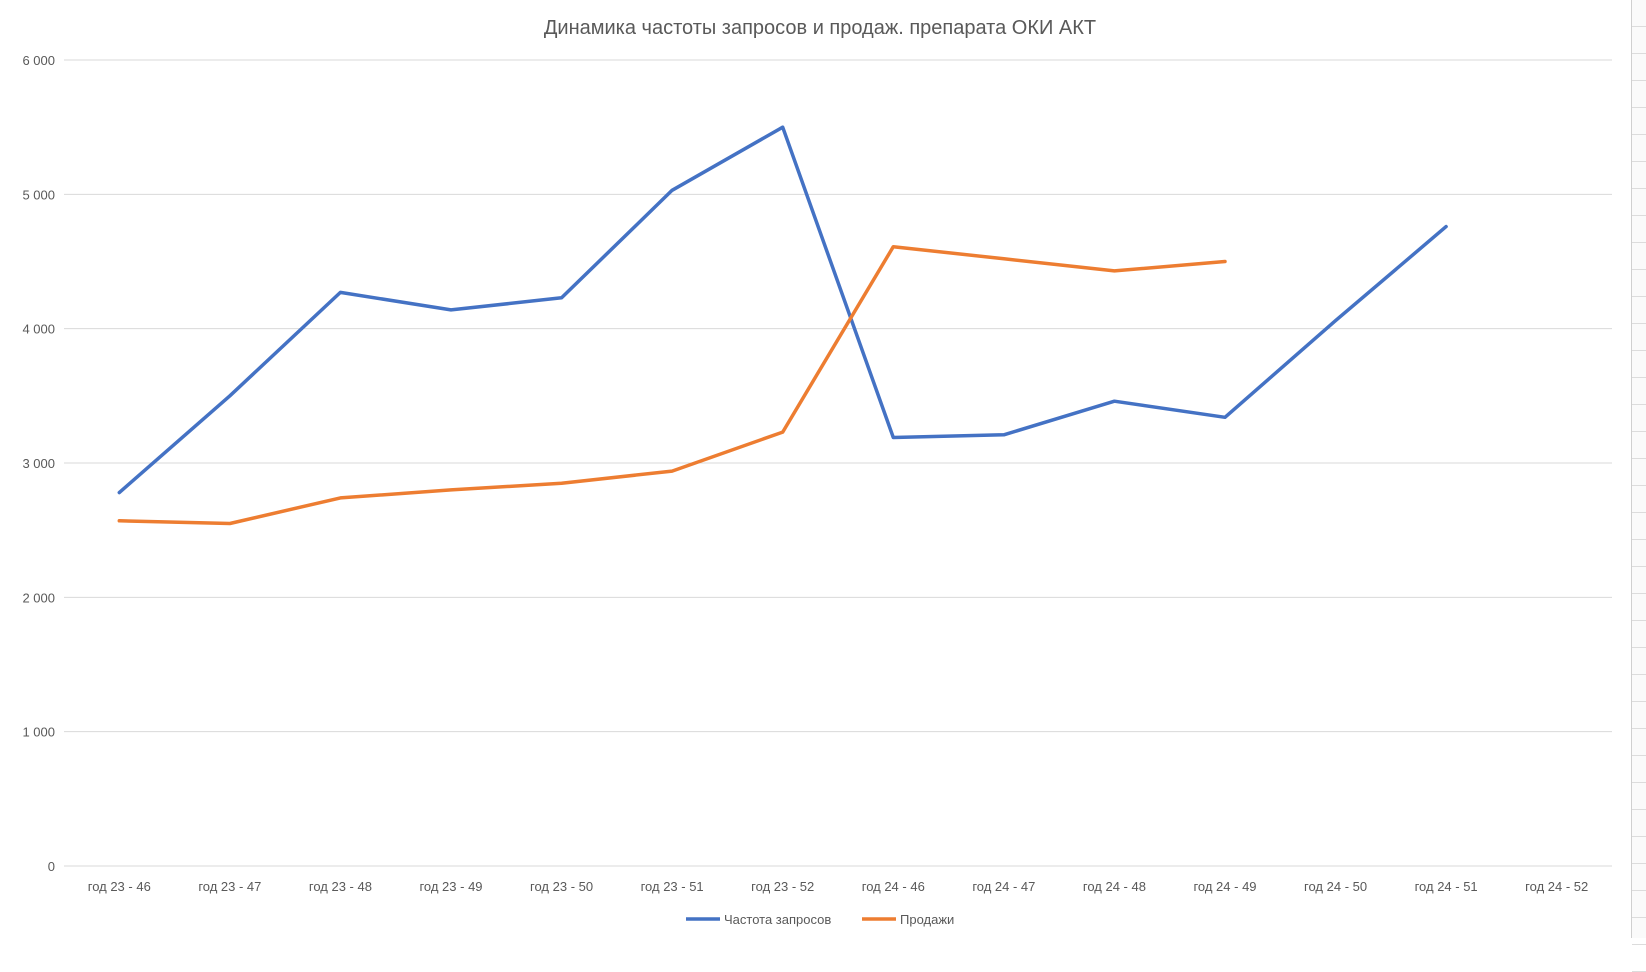 The width and height of the screenshot is (1646, 972). What do you see at coordinates (119, 886) in the screenshot?
I see `x-tick-label: год 23 - 46` at bounding box center [119, 886].